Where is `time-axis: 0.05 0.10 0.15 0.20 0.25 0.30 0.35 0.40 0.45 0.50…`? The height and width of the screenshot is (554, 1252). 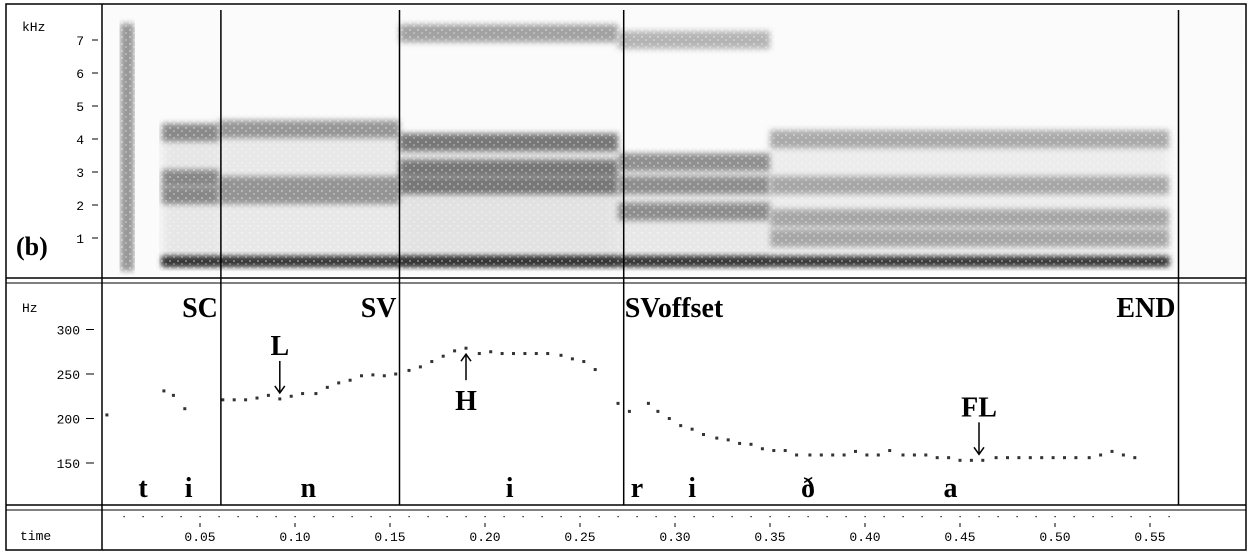 time-axis: 0.05 0.10 0.15 0.20 0.25 0.30 0.35 0.40 0.45 0.50… is located at coordinates (646, 530).